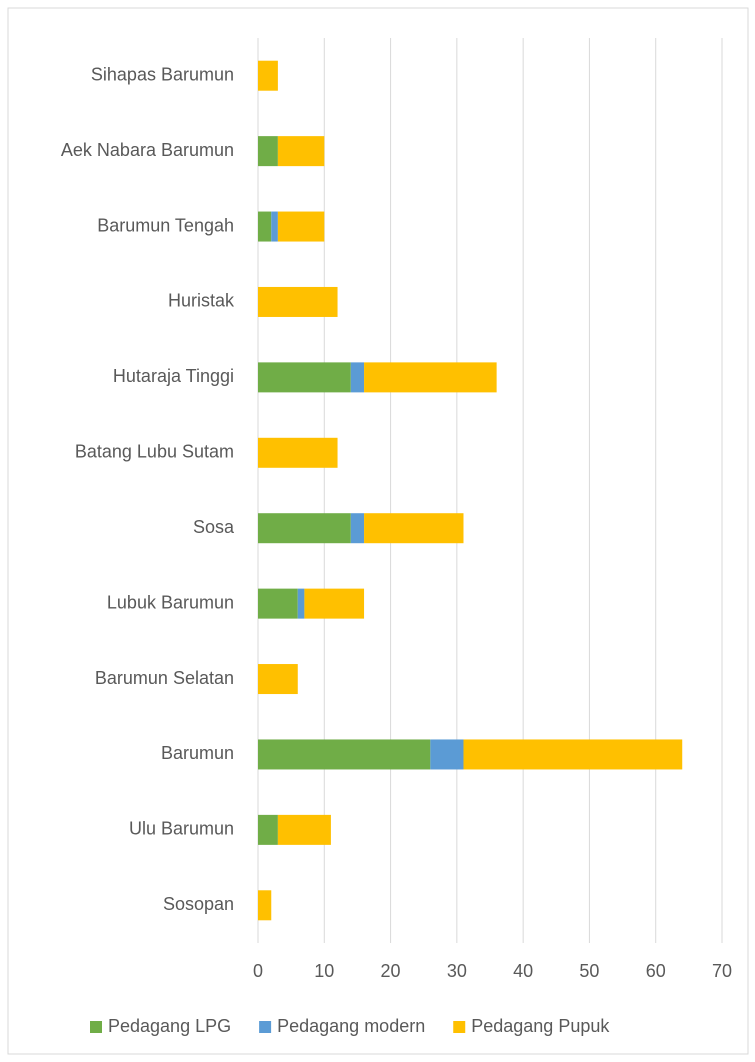  I want to click on y-tick-label: Batang Lubu Sutam, so click(154, 452).